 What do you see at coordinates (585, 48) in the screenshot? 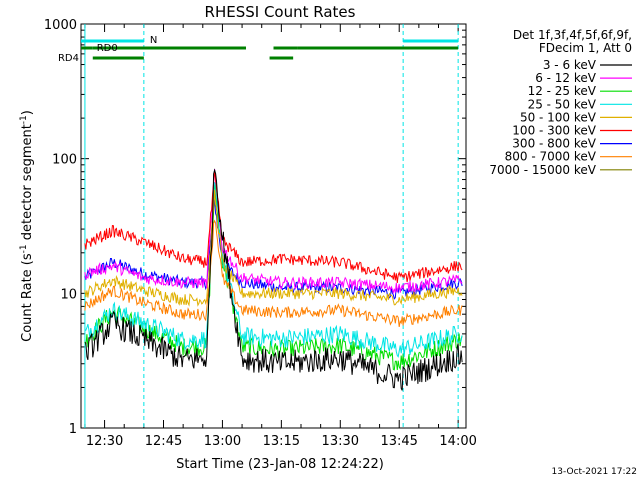
I see `legend-header-line-2: FDecim 1, Att 0` at bounding box center [585, 48].